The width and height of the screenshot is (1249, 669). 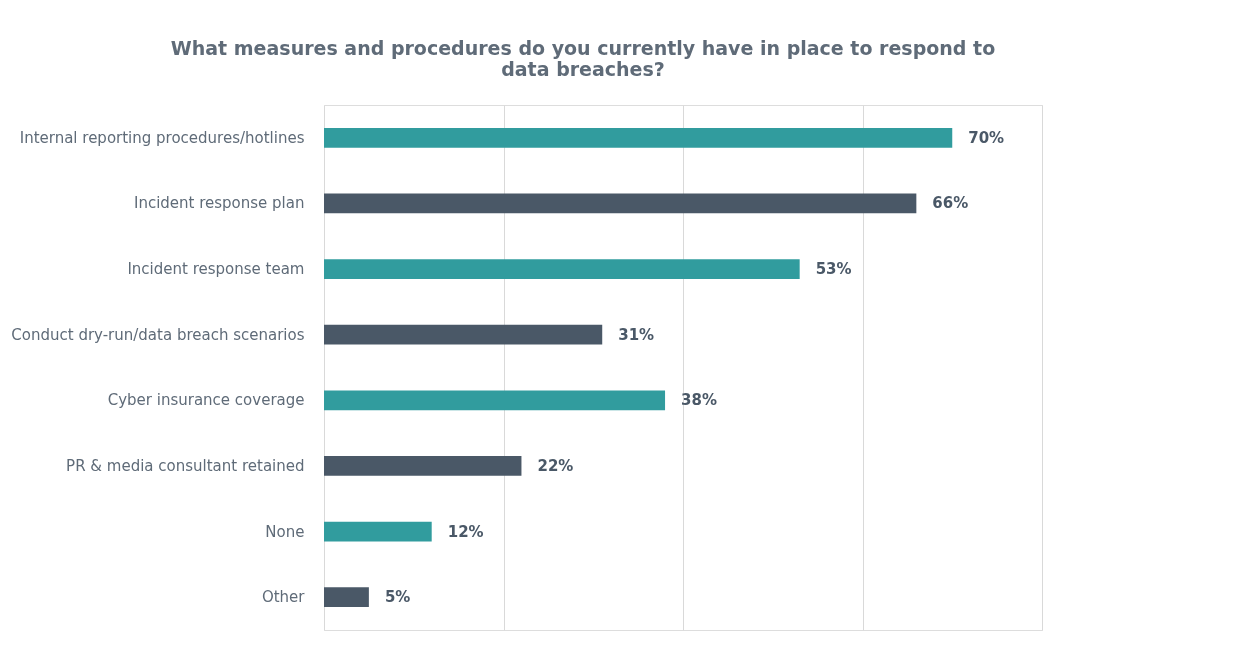 What do you see at coordinates (283, 597) in the screenshot?
I see `y-tick-label: Other` at bounding box center [283, 597].